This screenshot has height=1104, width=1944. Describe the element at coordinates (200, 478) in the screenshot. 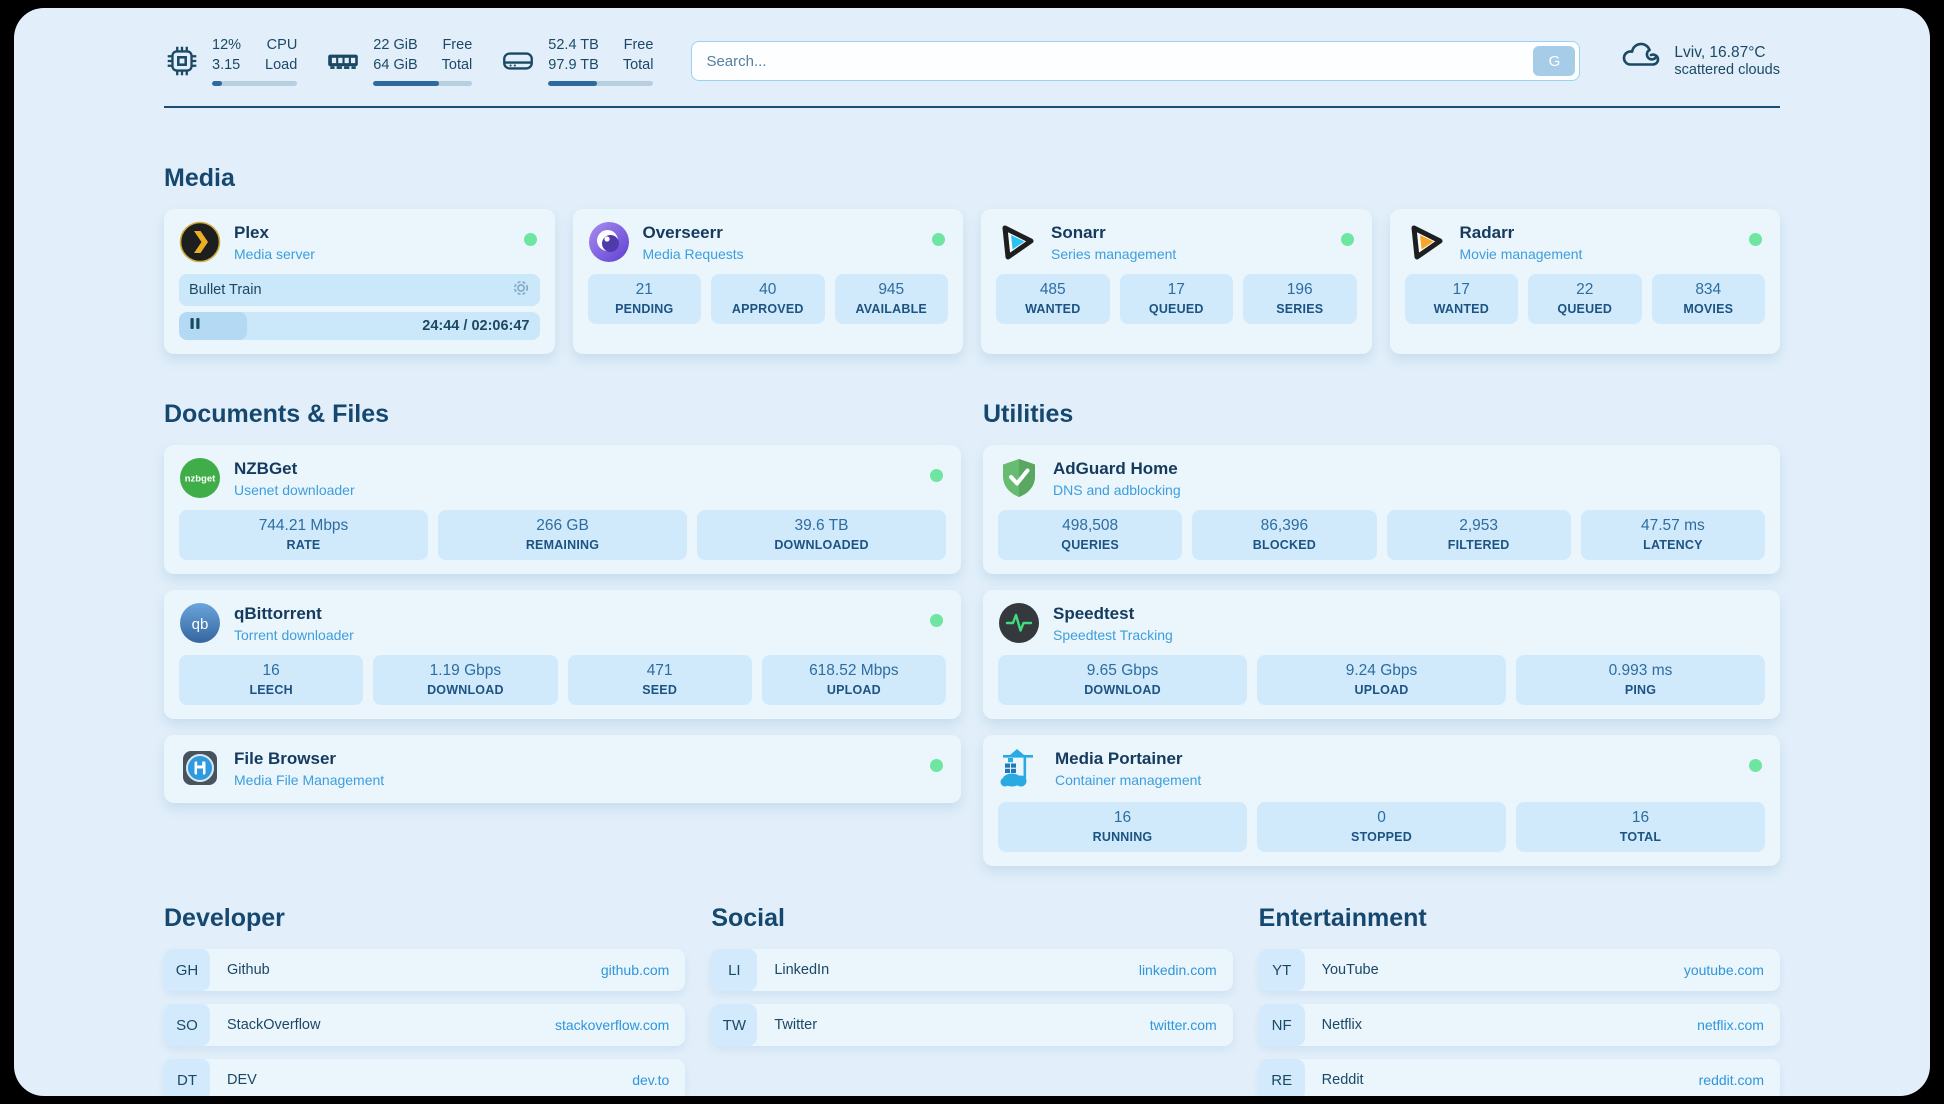

I see `nzbget-icon: nzbget` at that location.